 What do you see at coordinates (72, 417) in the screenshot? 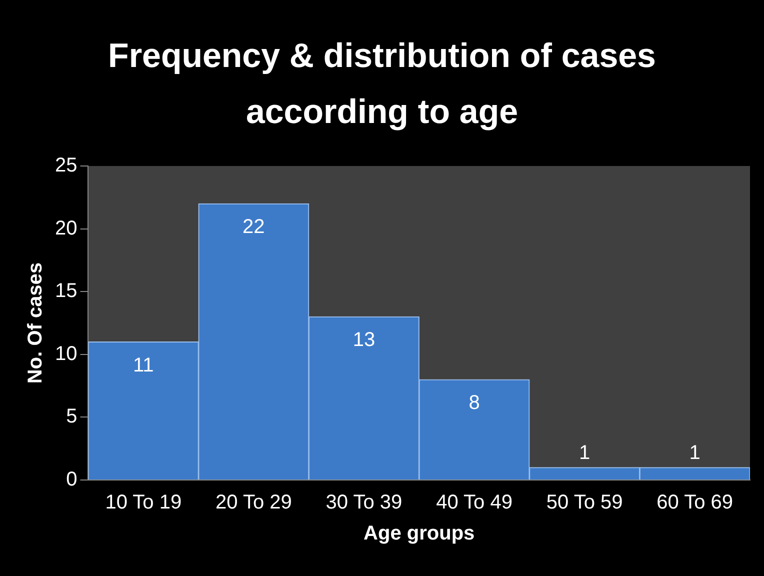
I see `y-tick-label: 5` at bounding box center [72, 417].